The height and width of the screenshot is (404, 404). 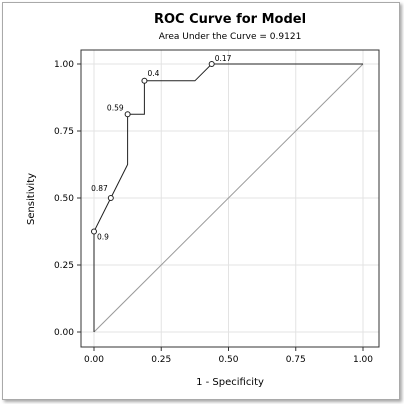 What do you see at coordinates (363, 360) in the screenshot?
I see `x-tick-label: 1.00` at bounding box center [363, 360].